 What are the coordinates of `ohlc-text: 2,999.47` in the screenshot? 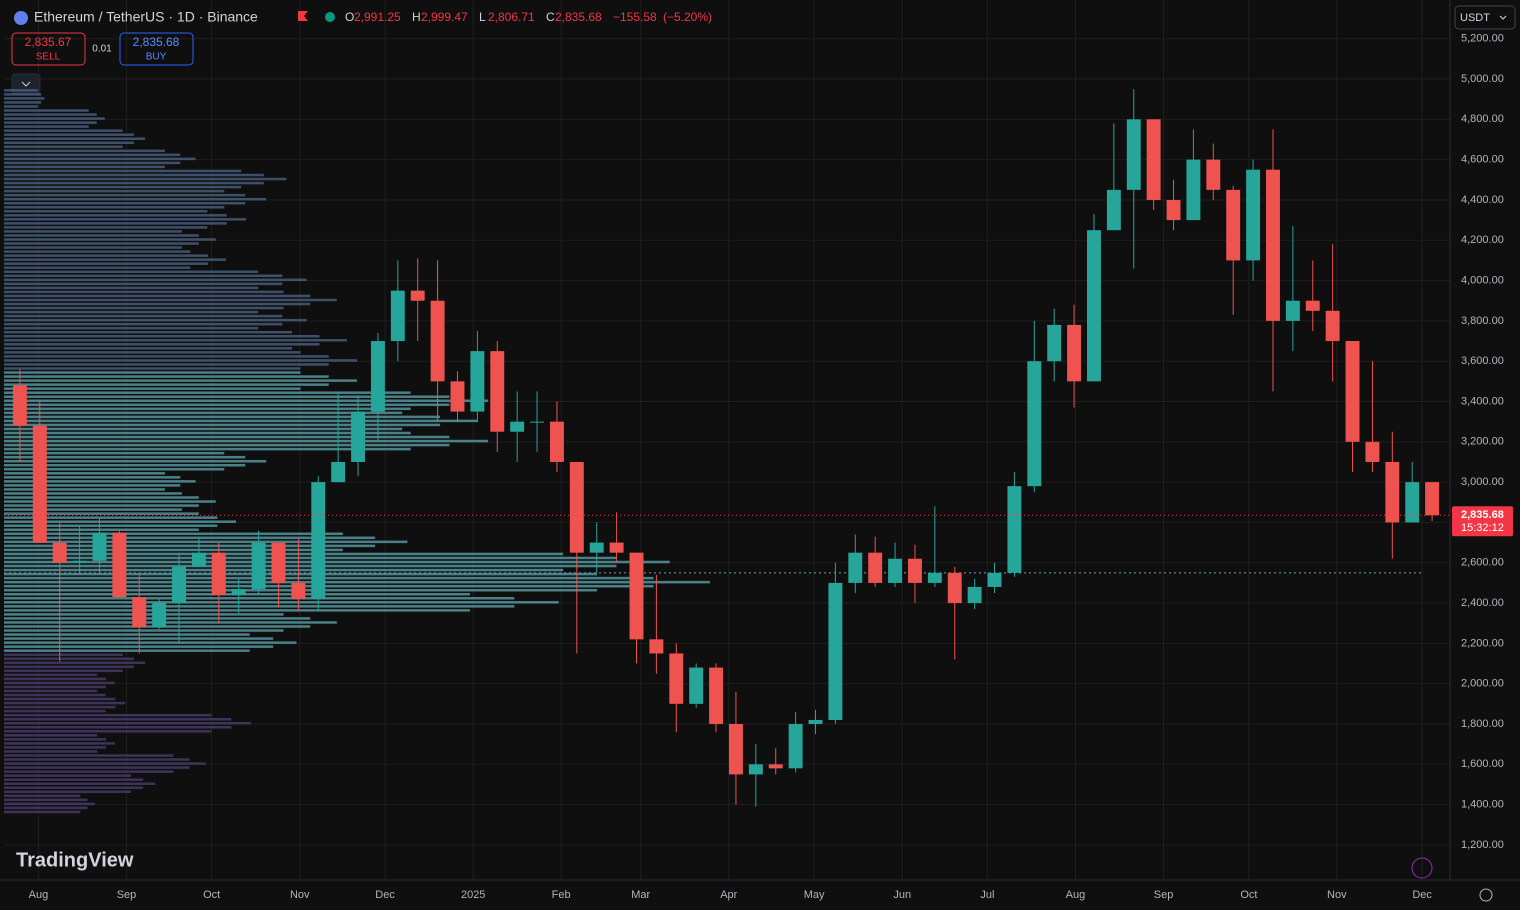 It's located at (444, 17).